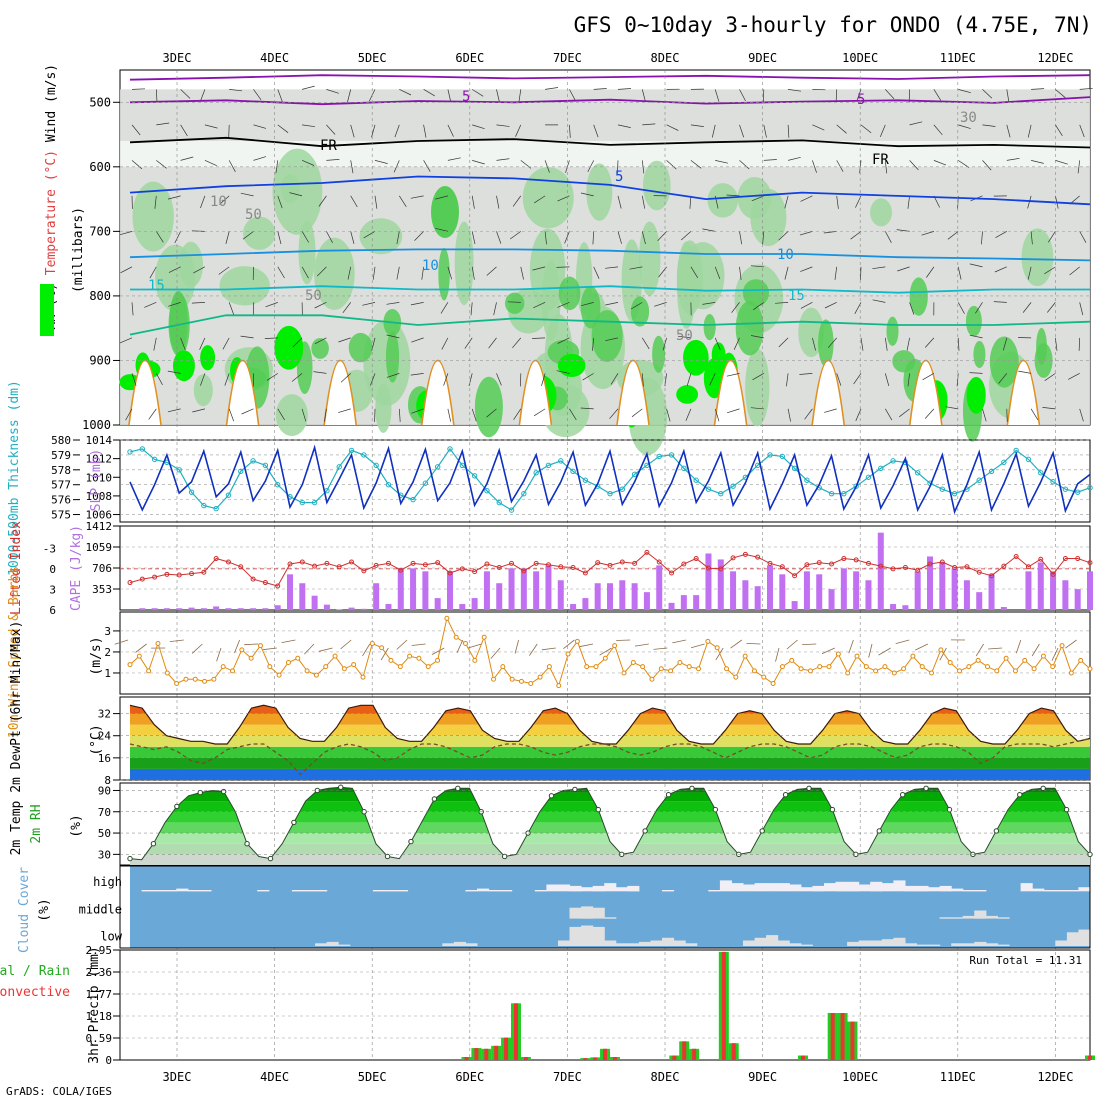  Describe the element at coordinates (100, 102) in the screenshot. I see `pressure-tick-label: 500` at that location.